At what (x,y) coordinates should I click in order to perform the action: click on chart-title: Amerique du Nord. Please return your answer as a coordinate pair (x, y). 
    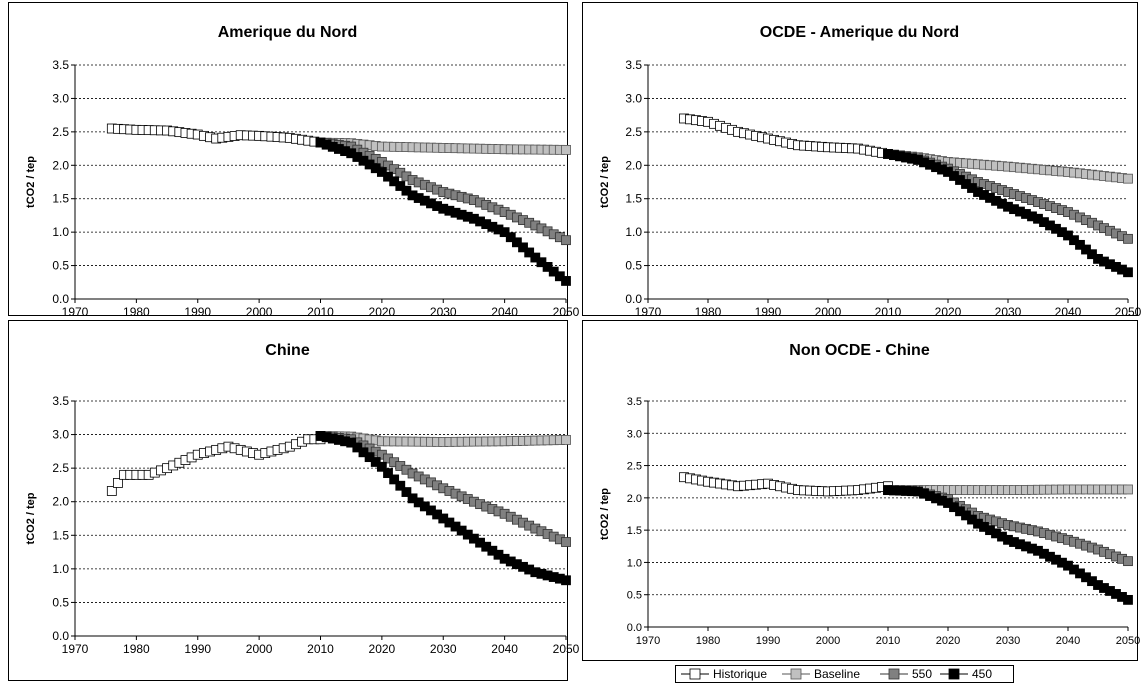
    Looking at the image, I should click on (288, 32).